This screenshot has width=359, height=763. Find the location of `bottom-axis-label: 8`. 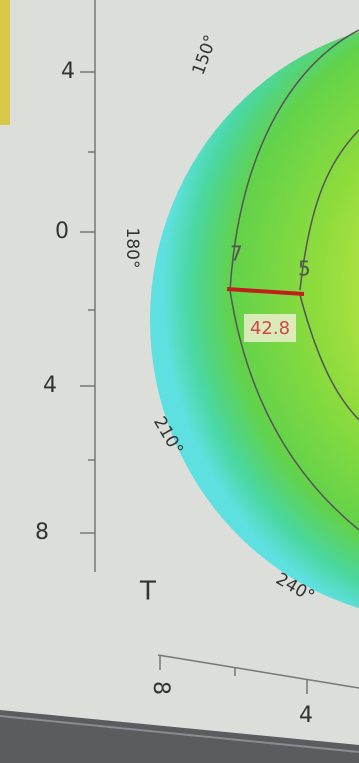

bottom-axis-label: 8 is located at coordinates (160, 688).